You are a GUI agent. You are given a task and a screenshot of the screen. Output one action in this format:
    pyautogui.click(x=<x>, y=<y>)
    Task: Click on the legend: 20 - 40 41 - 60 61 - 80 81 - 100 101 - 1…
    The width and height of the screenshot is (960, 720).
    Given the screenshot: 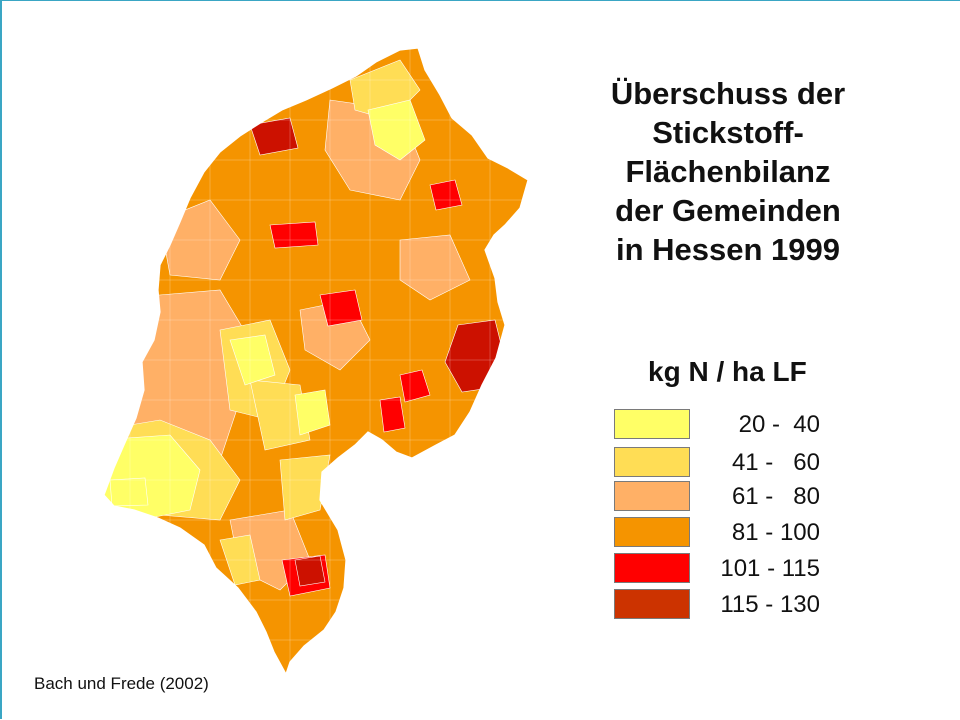 What is the action you would take?
    pyautogui.click(x=744, y=518)
    